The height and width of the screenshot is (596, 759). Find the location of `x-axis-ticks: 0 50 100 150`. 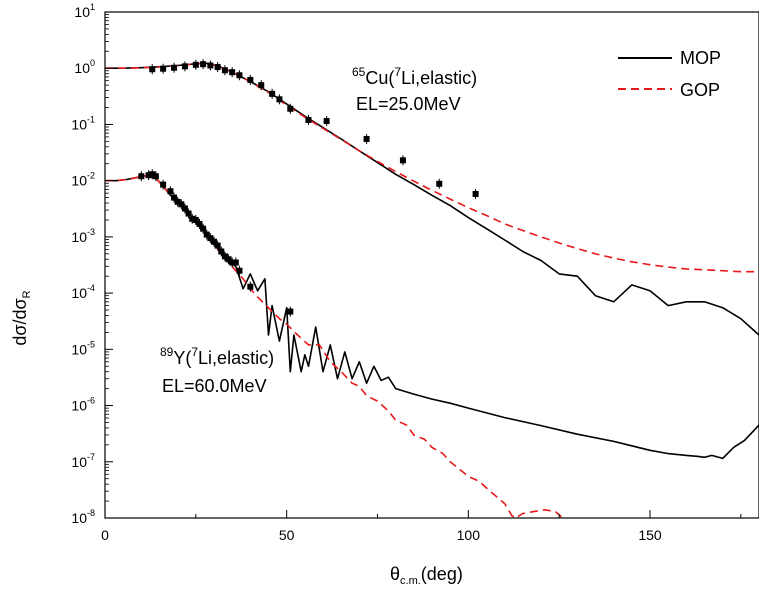

x-axis-ticks: 0 50 100 150 is located at coordinates (421, 526).